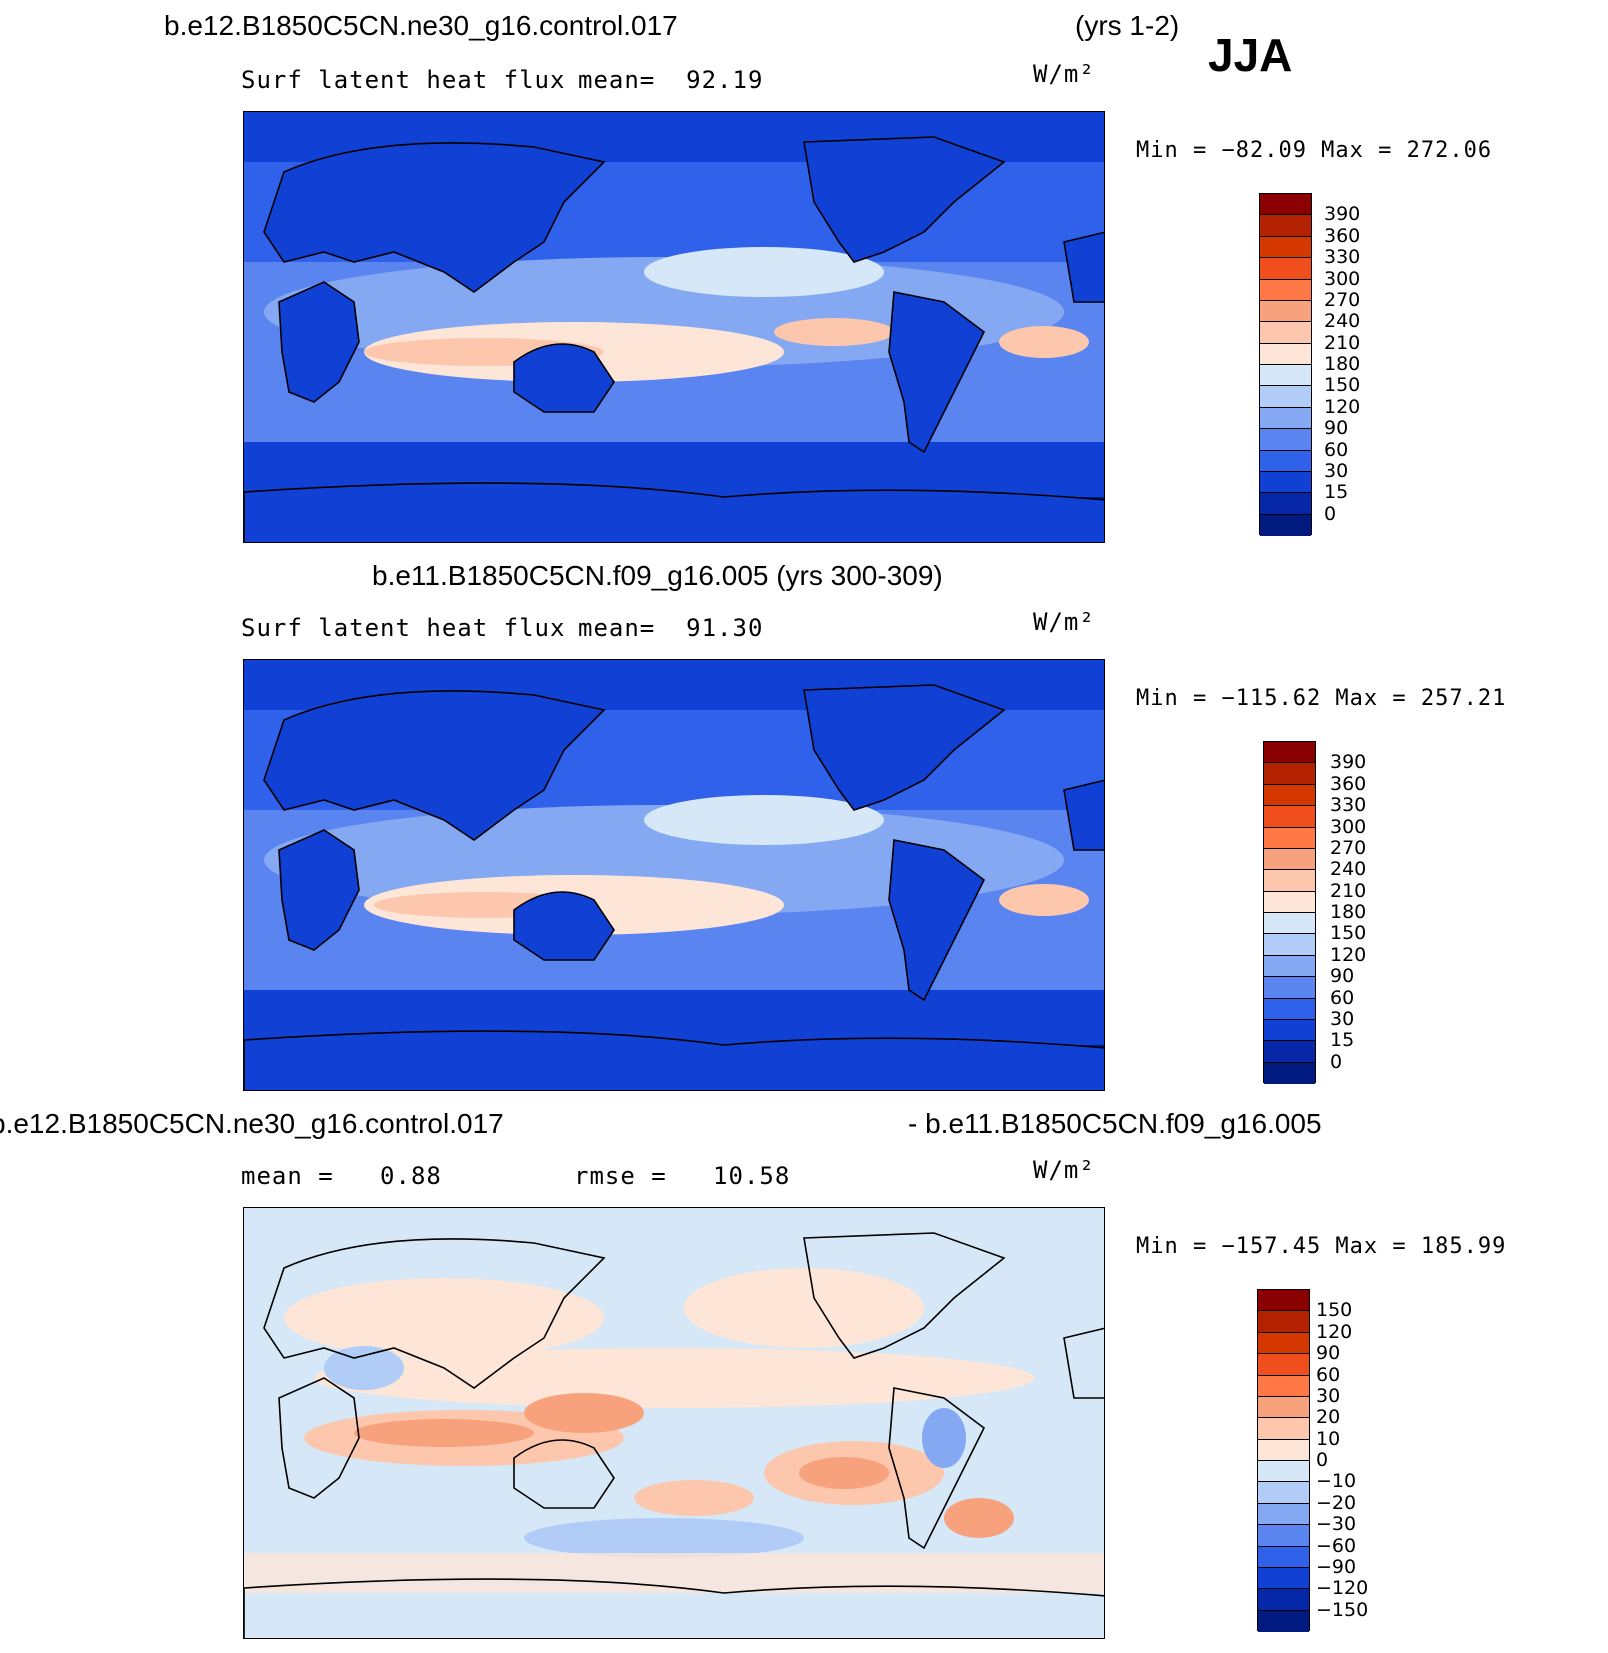 This screenshot has height=1653, width=1608. I want to click on panel-top-map, so click(674, 327).